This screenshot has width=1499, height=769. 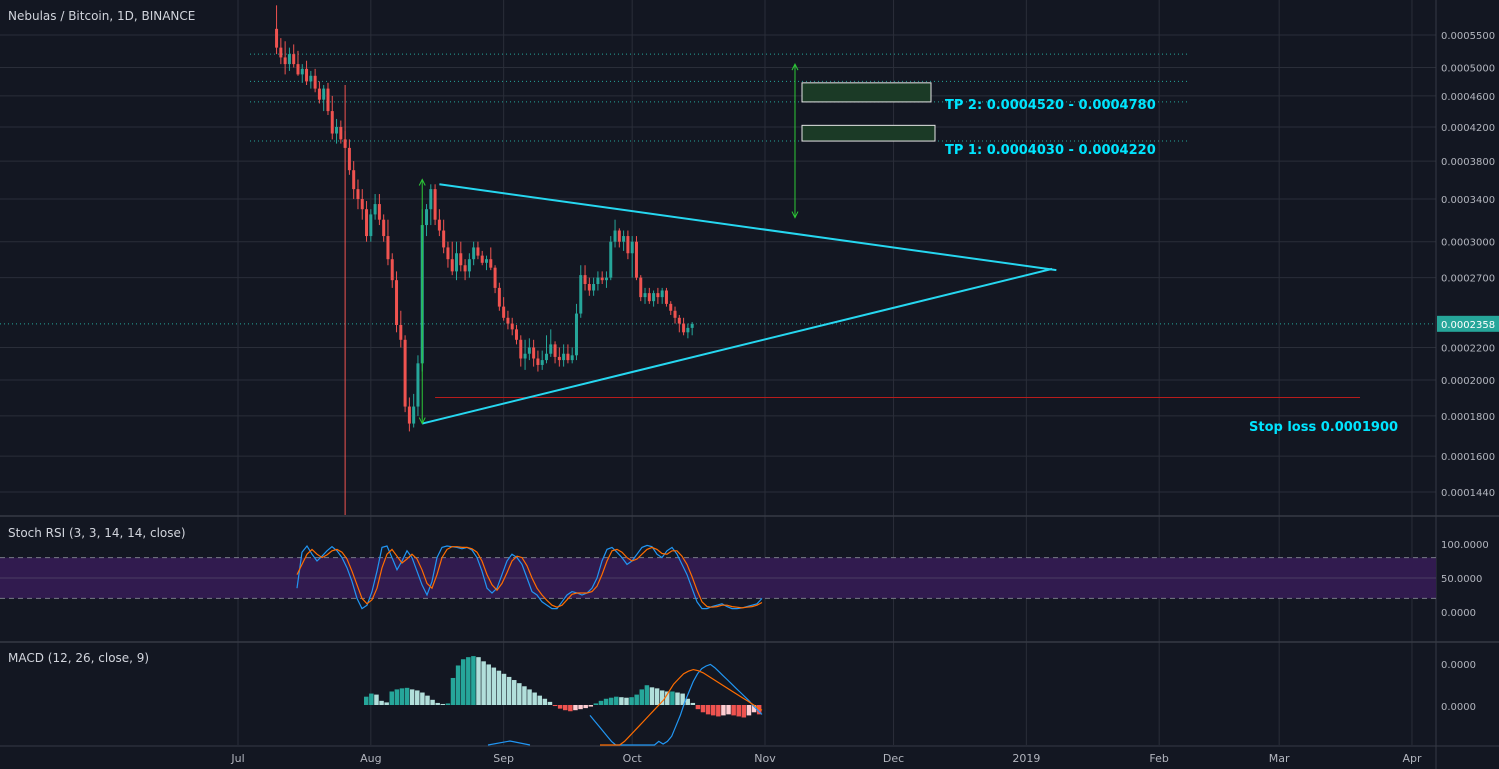 I want to click on tp1-box, so click(x=868, y=133).